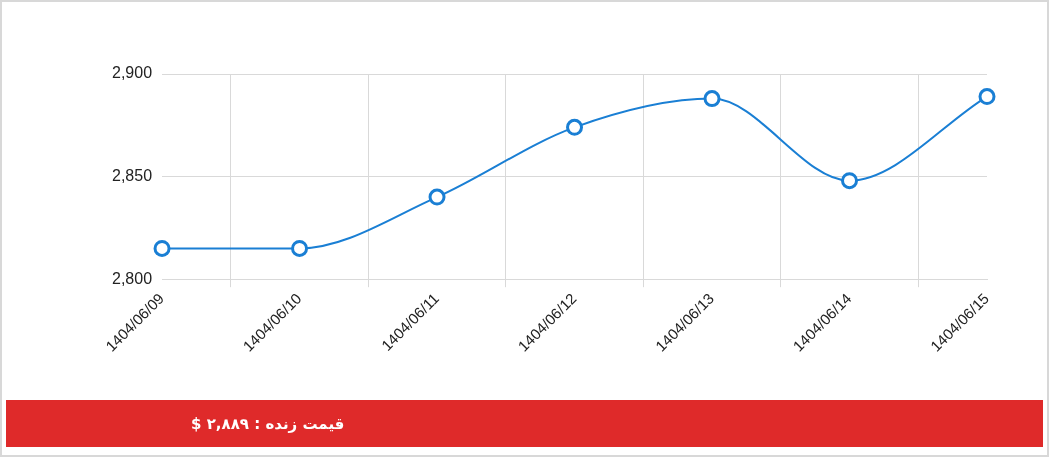 Image resolution: width=1049 pixels, height=457 pixels. I want to click on text: قیمت زنده : ۲,۸۸۹ $, so click(268, 423).